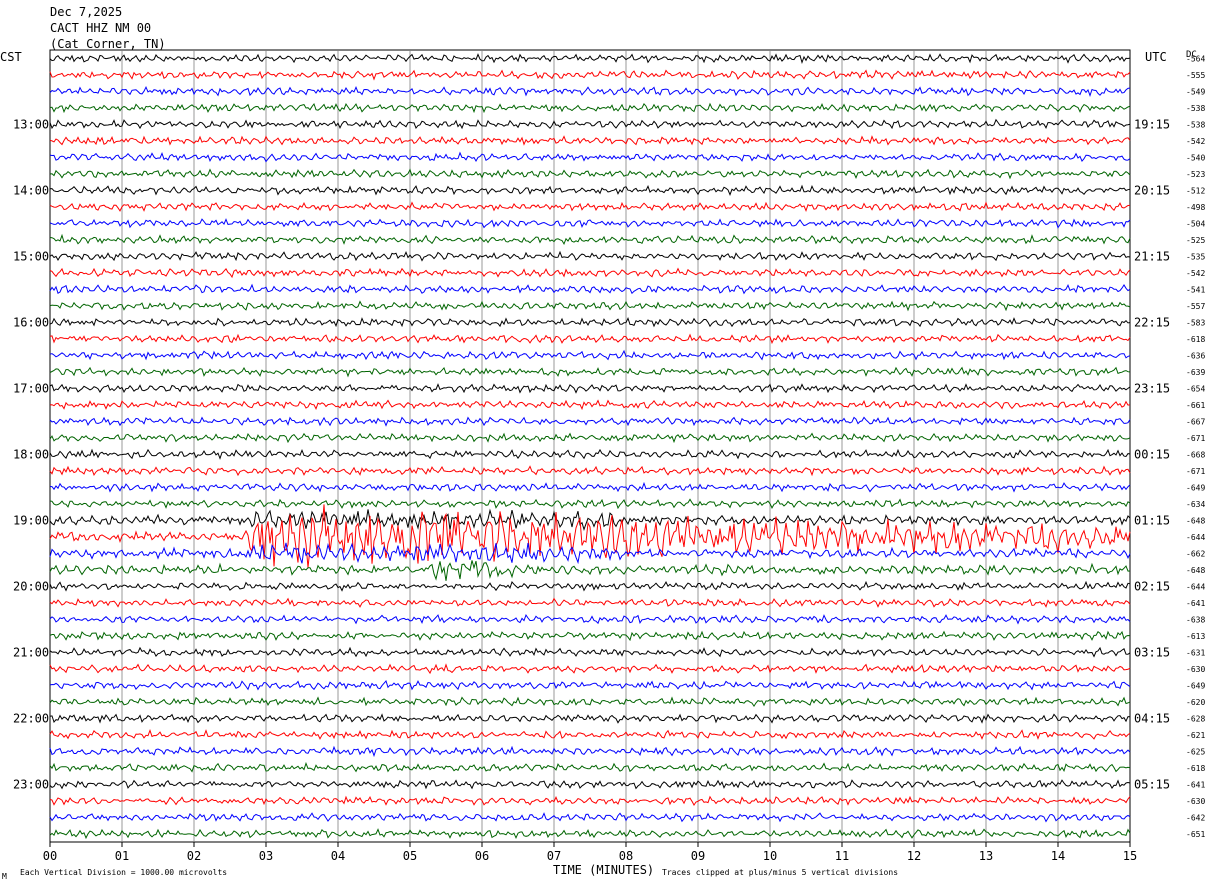  I want to click on x-tick-label: 03, so click(266, 856).